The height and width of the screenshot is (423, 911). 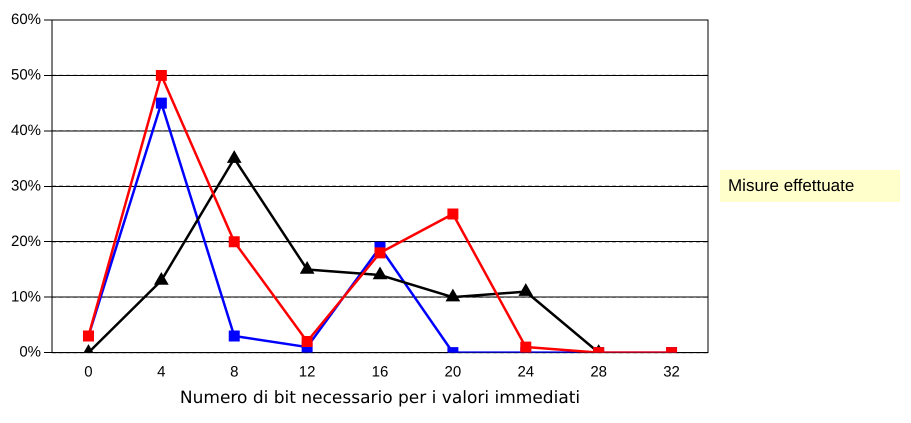 What do you see at coordinates (380, 398) in the screenshot?
I see `x-axis-title: Numero di bit necessario per i valori immediati` at bounding box center [380, 398].